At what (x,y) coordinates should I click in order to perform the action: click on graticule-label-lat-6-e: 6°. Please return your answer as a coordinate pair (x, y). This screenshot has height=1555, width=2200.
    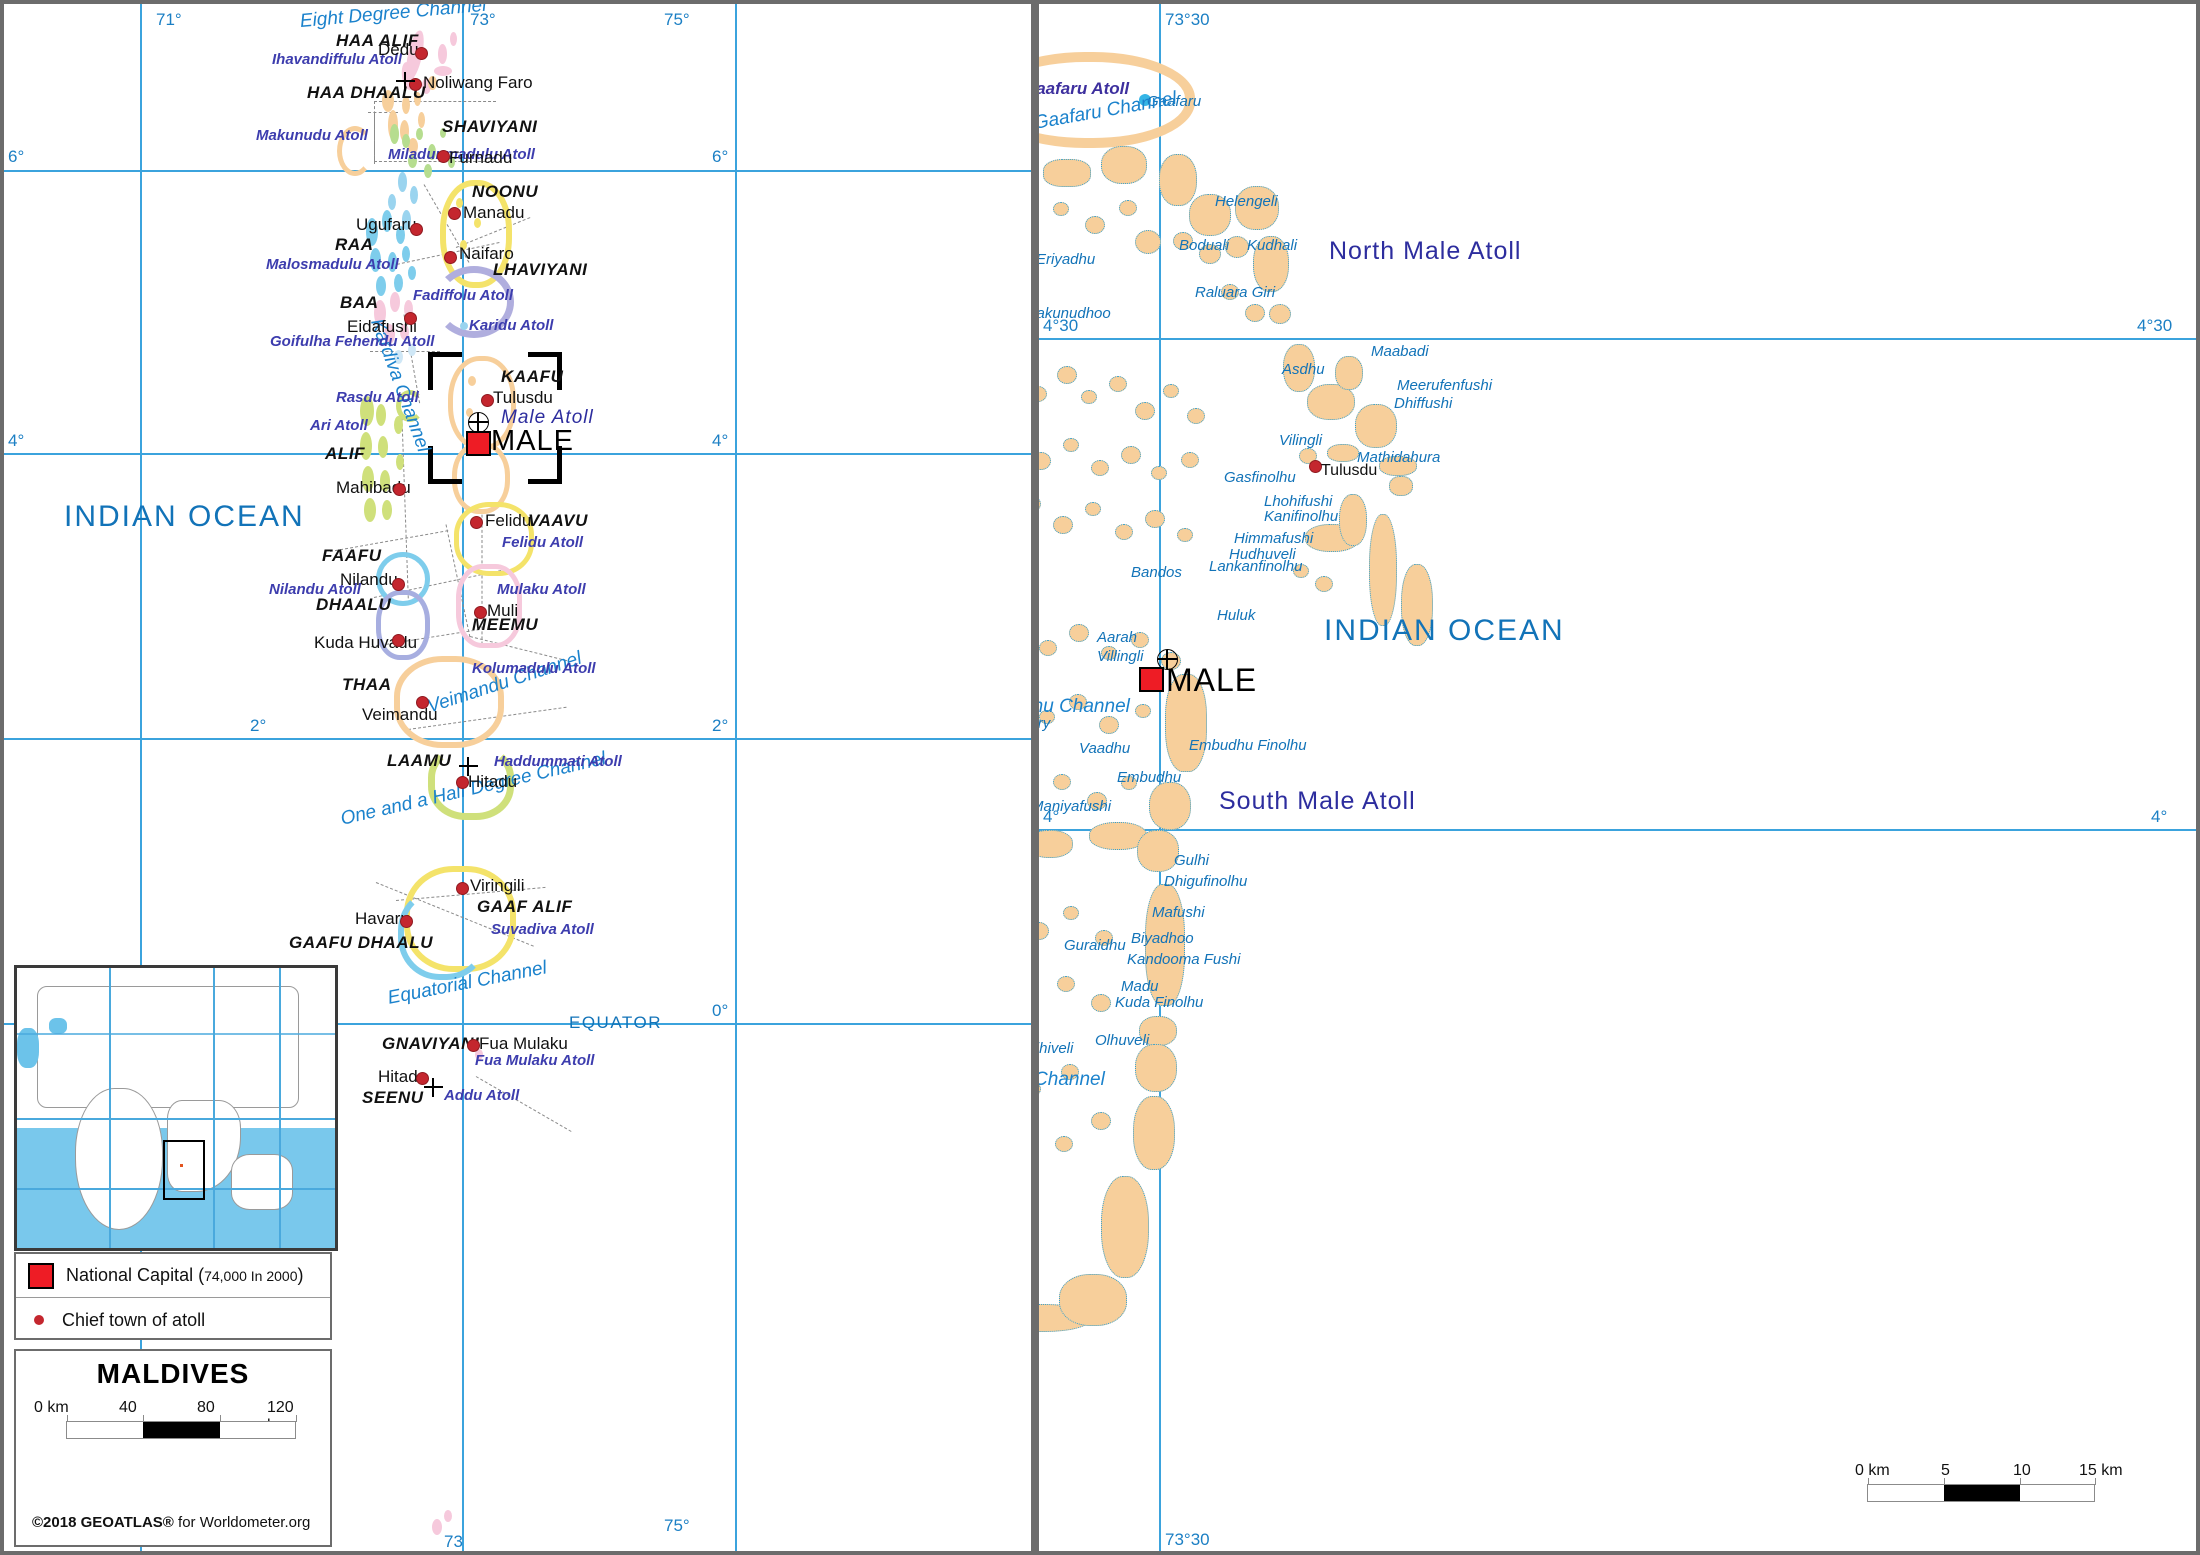
    Looking at the image, I should click on (720, 156).